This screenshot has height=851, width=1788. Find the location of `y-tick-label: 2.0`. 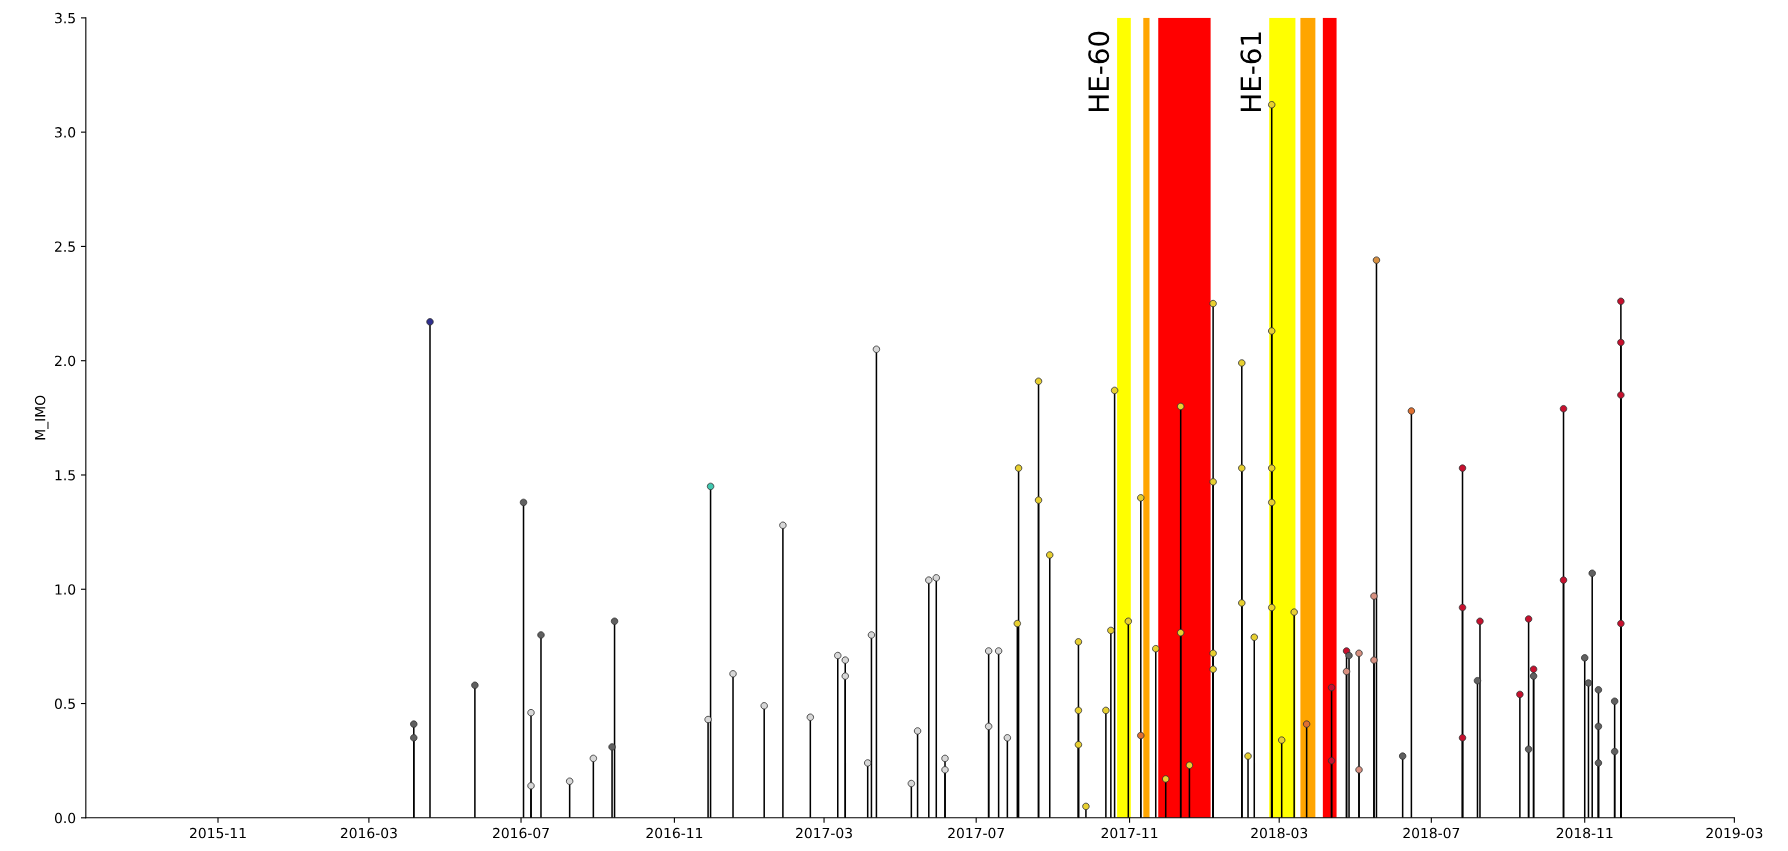

y-tick-label: 2.0 is located at coordinates (65, 361).